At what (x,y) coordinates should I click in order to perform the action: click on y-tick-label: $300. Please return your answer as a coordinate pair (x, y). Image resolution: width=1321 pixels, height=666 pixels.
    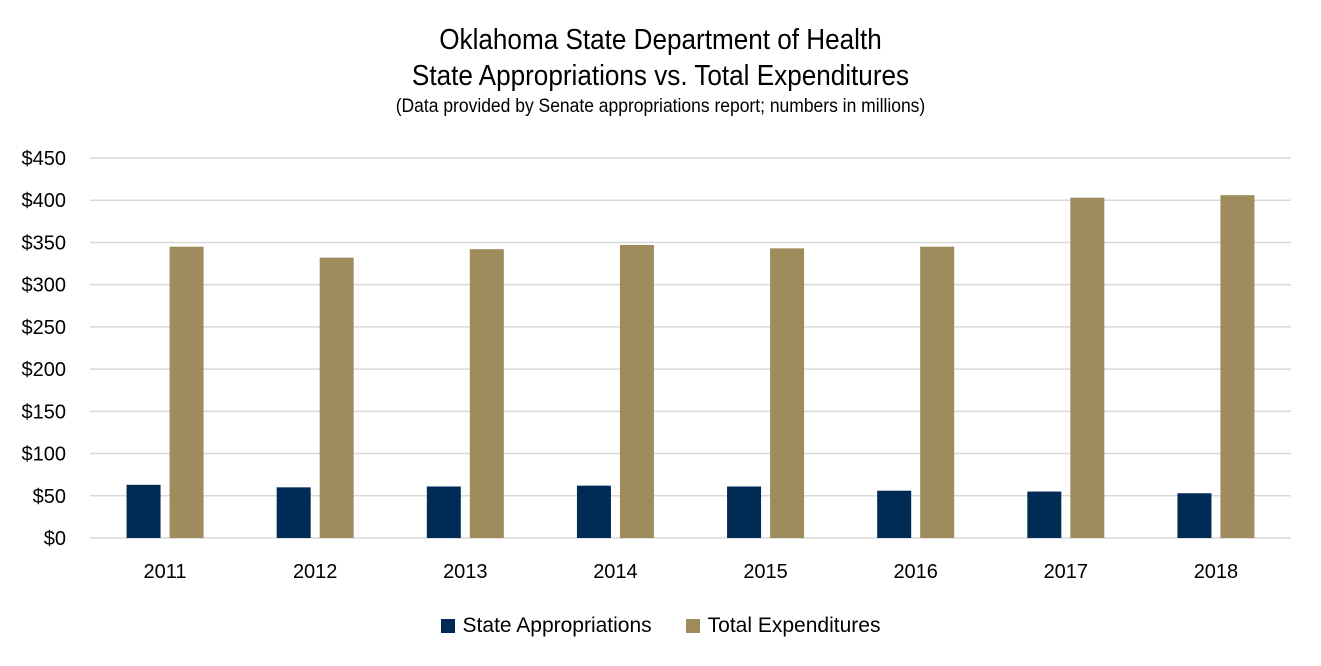
    Looking at the image, I should click on (44, 286).